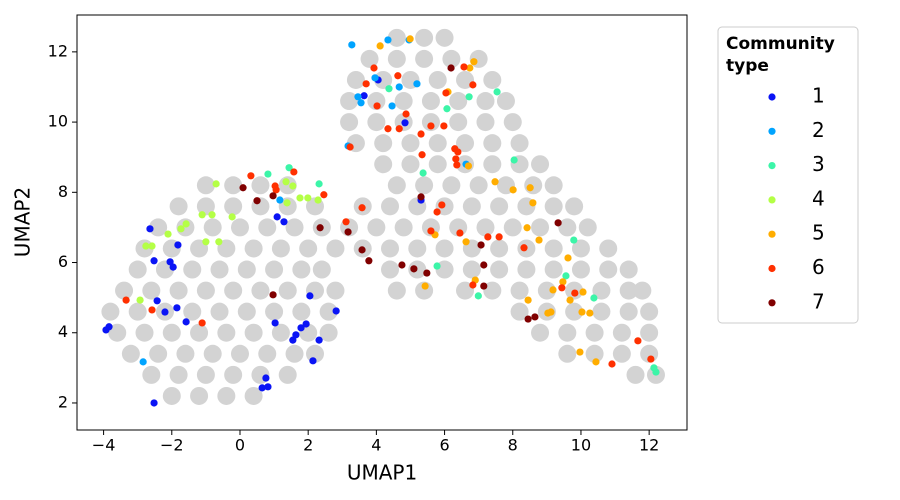 The width and height of the screenshot is (900, 500). Describe the element at coordinates (818, 130) in the screenshot. I see `legend-label: 2` at that location.